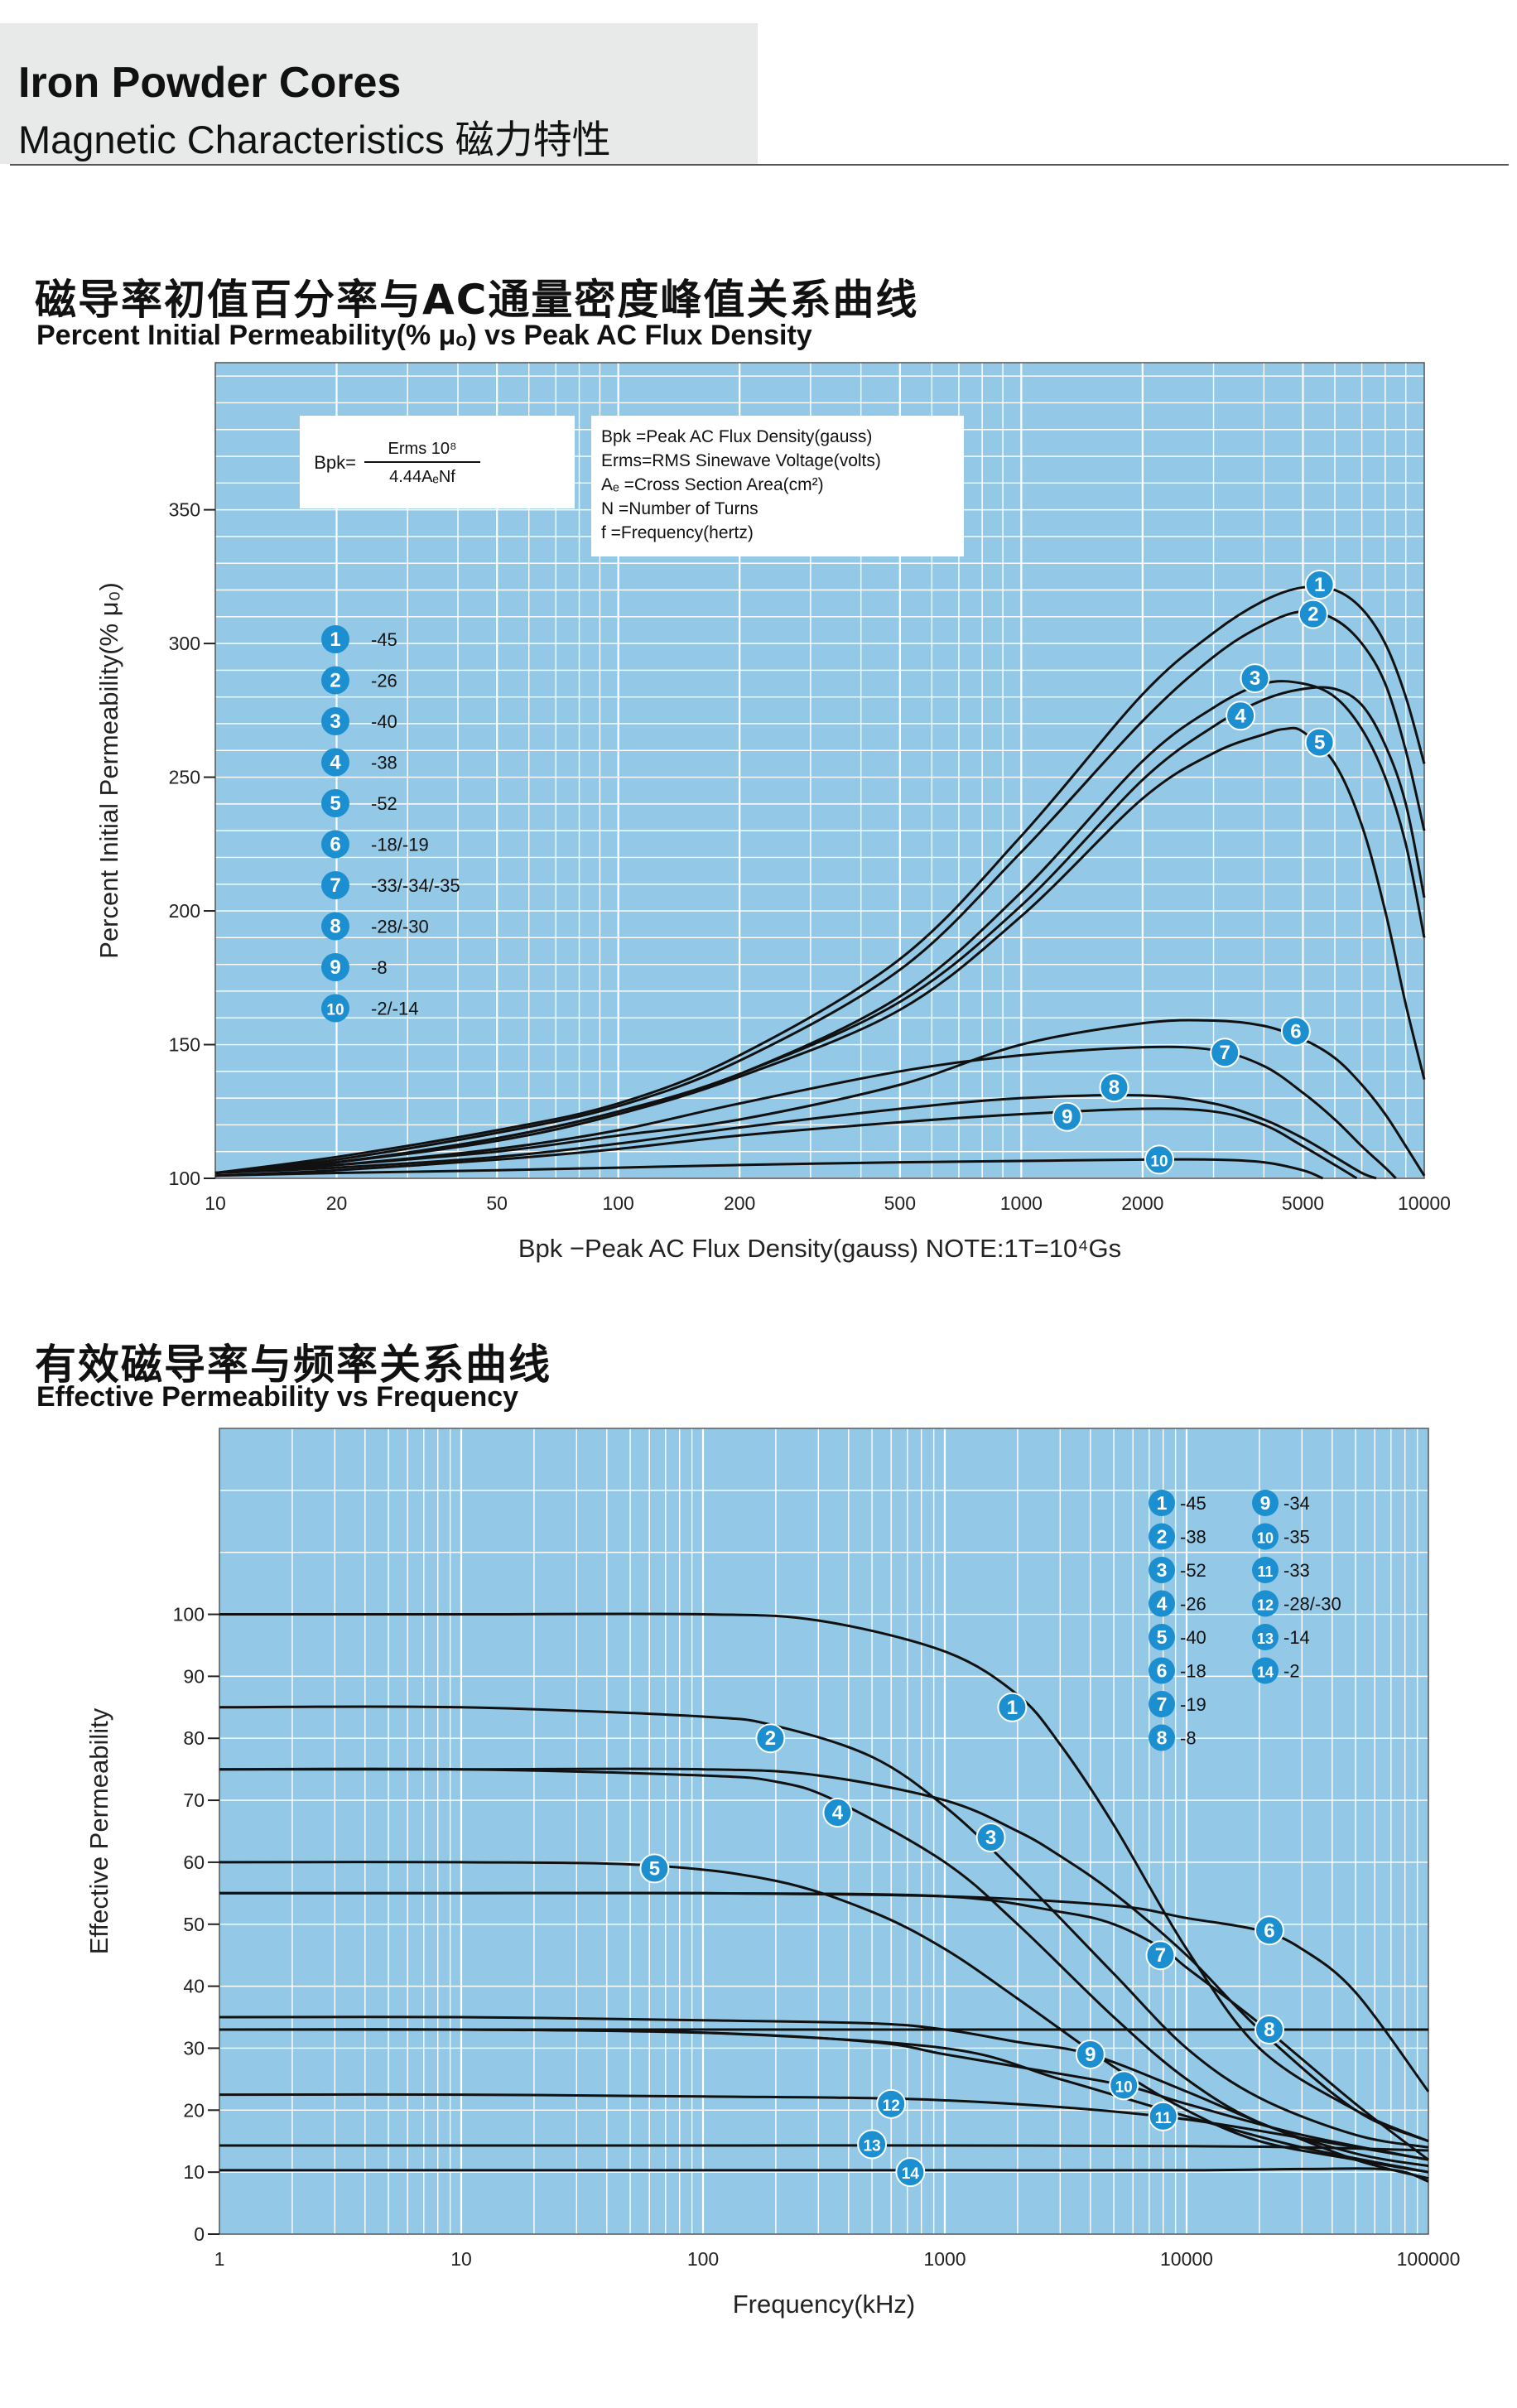  Describe the element at coordinates (677, 533) in the screenshot. I see `definition-line: f =Frequency(hertz)` at that location.